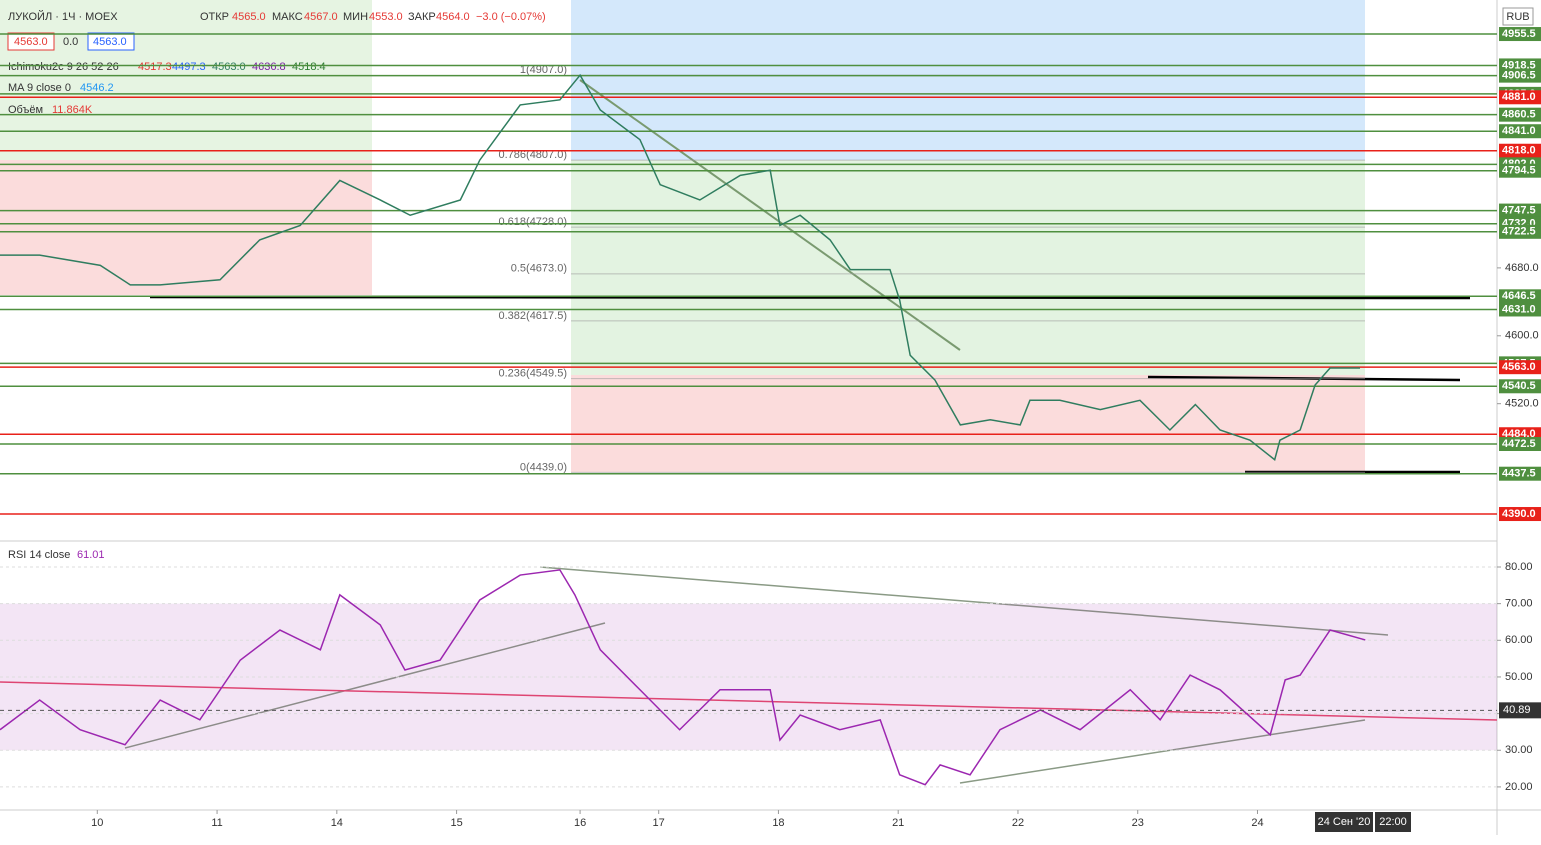 The image size is (1541, 845). I want to click on time-label: 22:00, so click(1393, 822).